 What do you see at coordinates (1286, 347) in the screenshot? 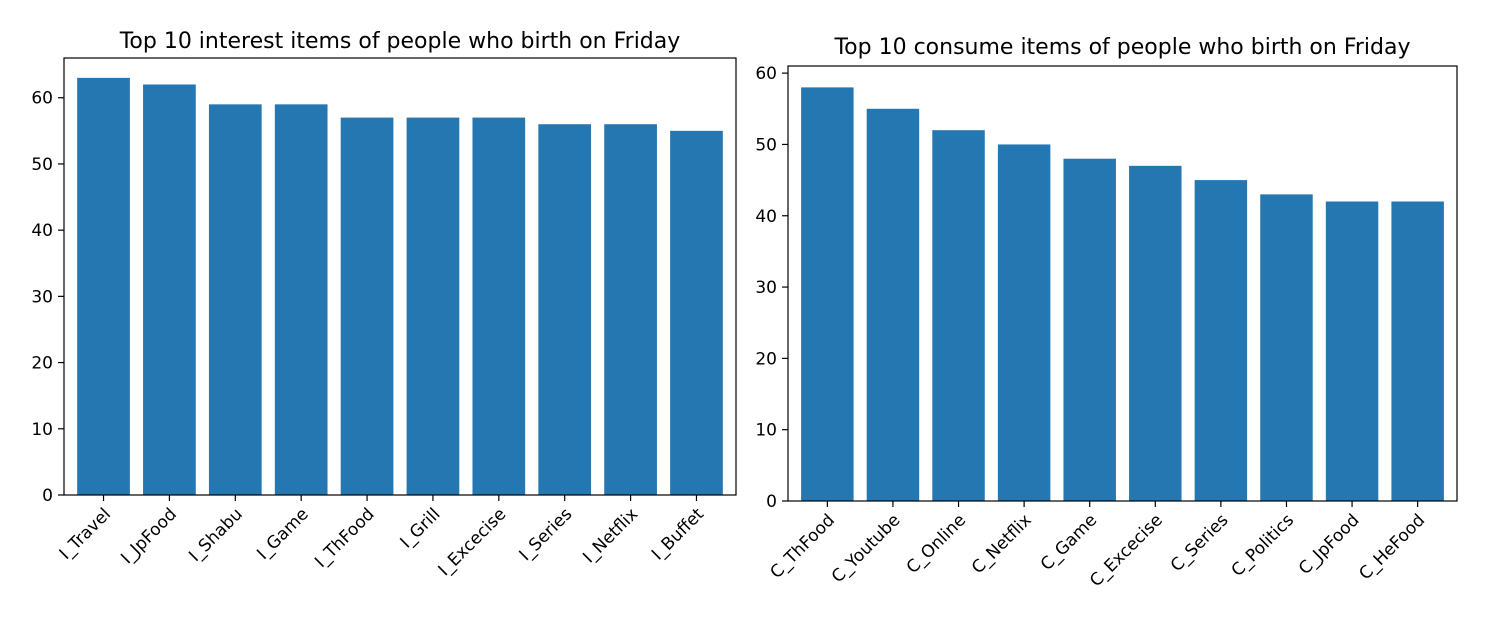
I see `bar-c-politics` at bounding box center [1286, 347].